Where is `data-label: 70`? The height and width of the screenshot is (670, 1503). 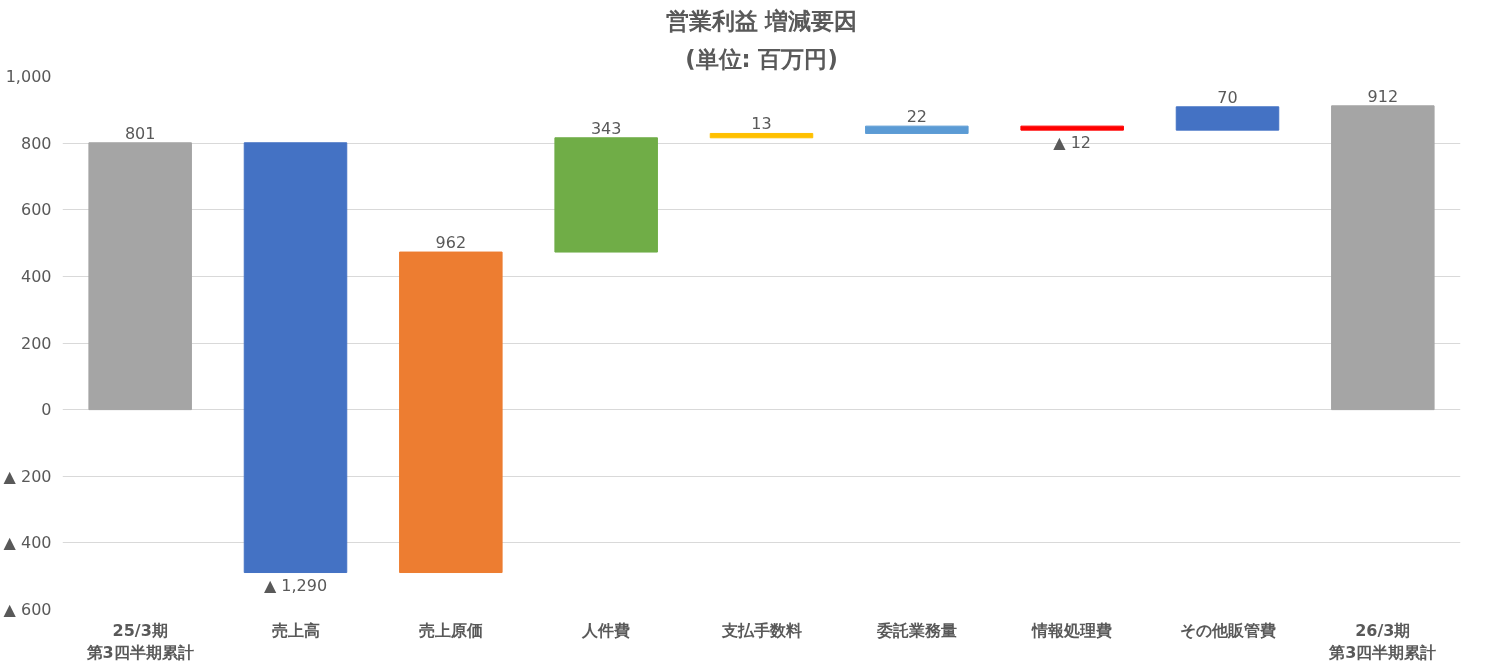
data-label: 70 is located at coordinates (1227, 97).